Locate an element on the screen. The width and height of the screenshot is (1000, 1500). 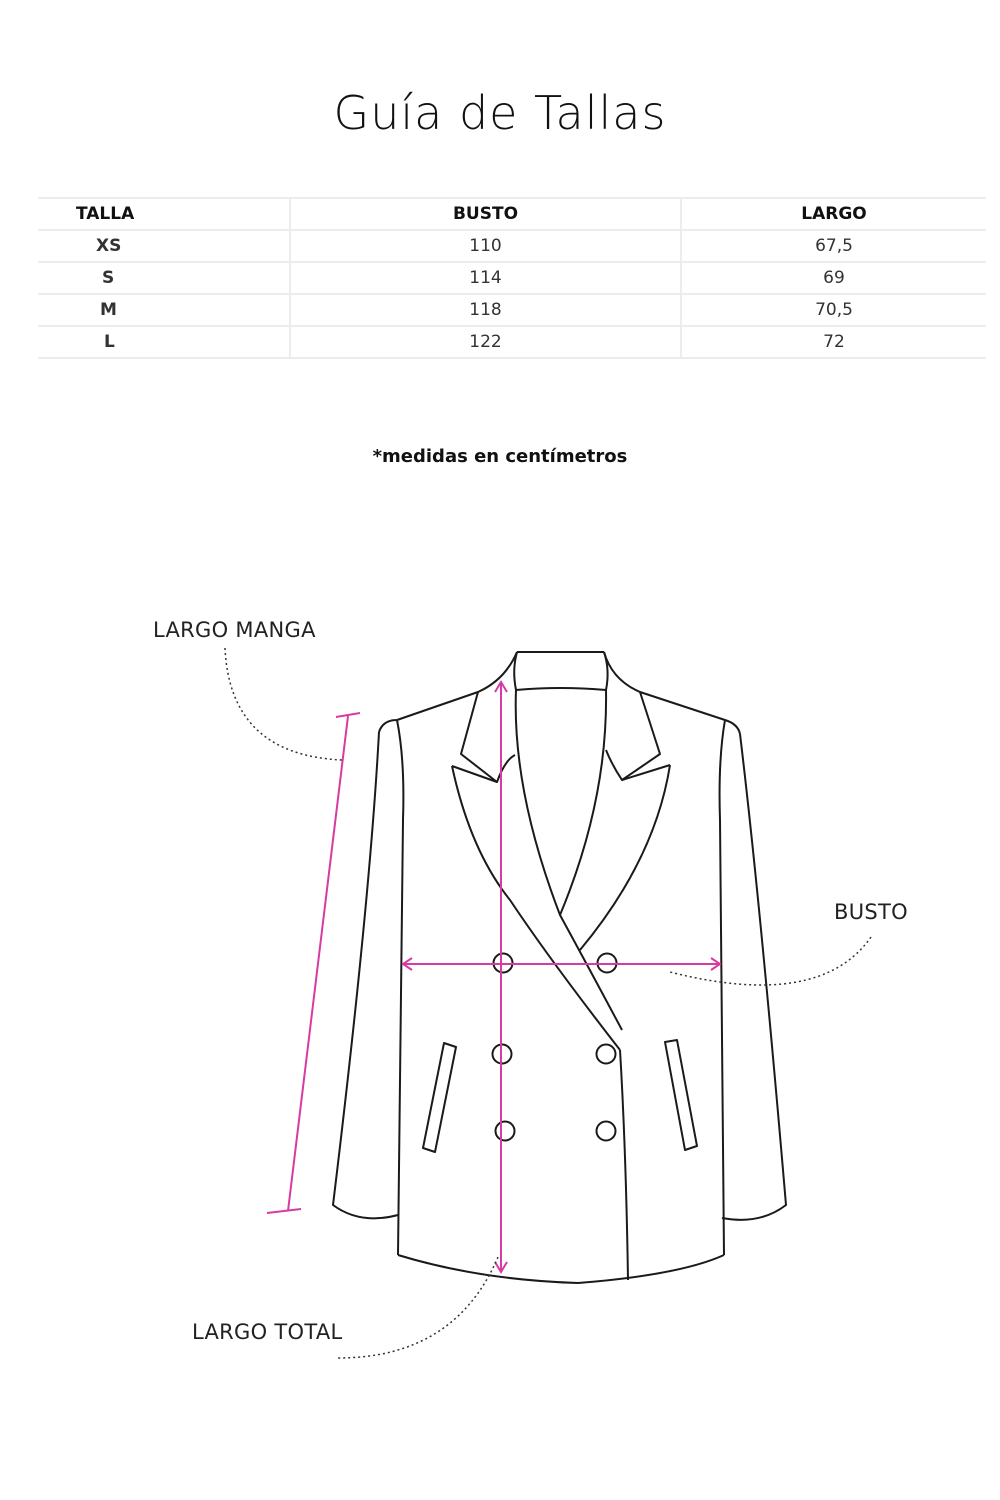
table-row: M 118 70,5 is located at coordinates (512, 310).